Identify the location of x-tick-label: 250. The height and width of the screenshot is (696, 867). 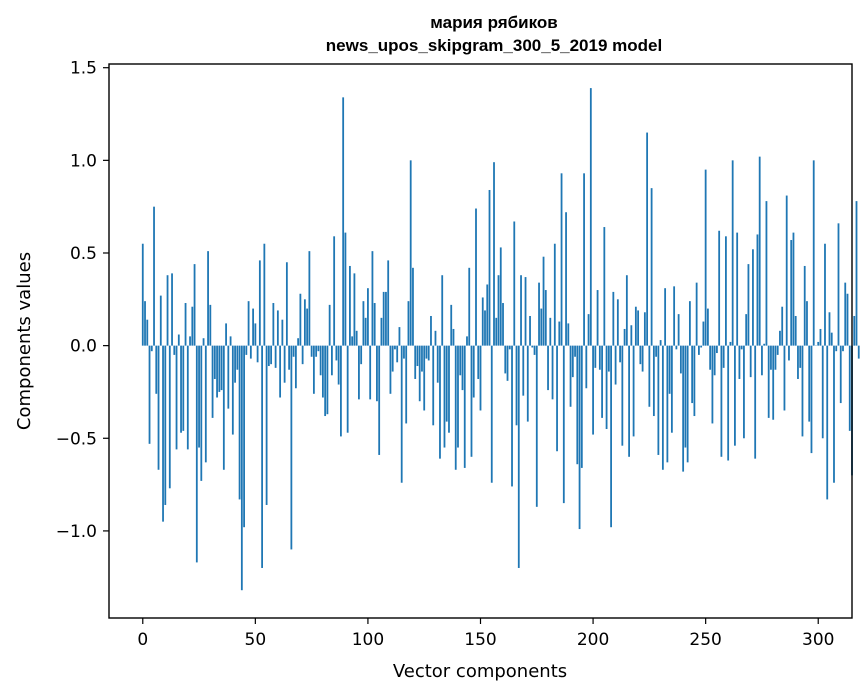
(705, 640).